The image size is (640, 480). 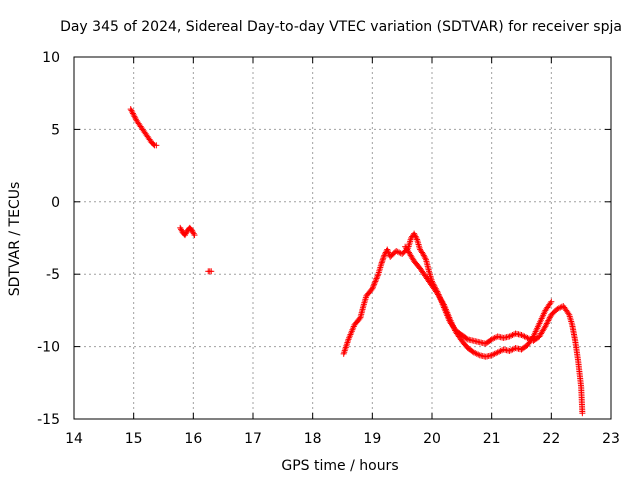 What do you see at coordinates (372, 439) in the screenshot?
I see `x-tick-label: 19` at bounding box center [372, 439].